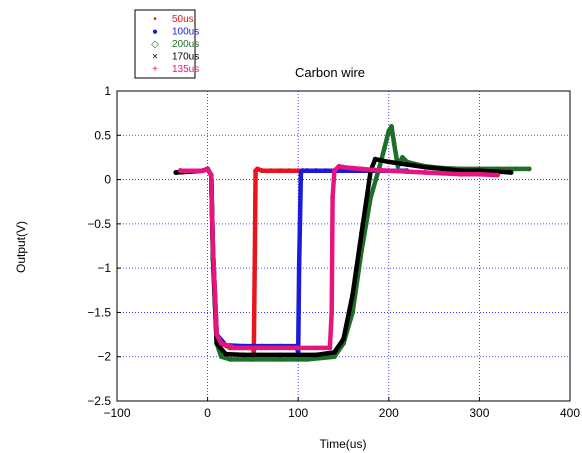  Describe the element at coordinates (107, 91) in the screenshot. I see `y-tick-label: 1` at that location.